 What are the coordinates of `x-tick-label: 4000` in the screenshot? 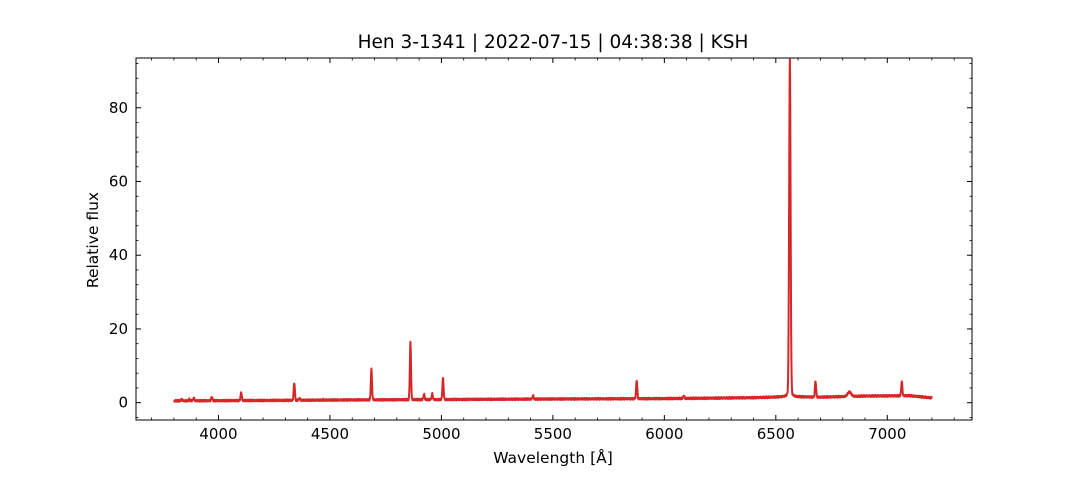 It's located at (218, 434).